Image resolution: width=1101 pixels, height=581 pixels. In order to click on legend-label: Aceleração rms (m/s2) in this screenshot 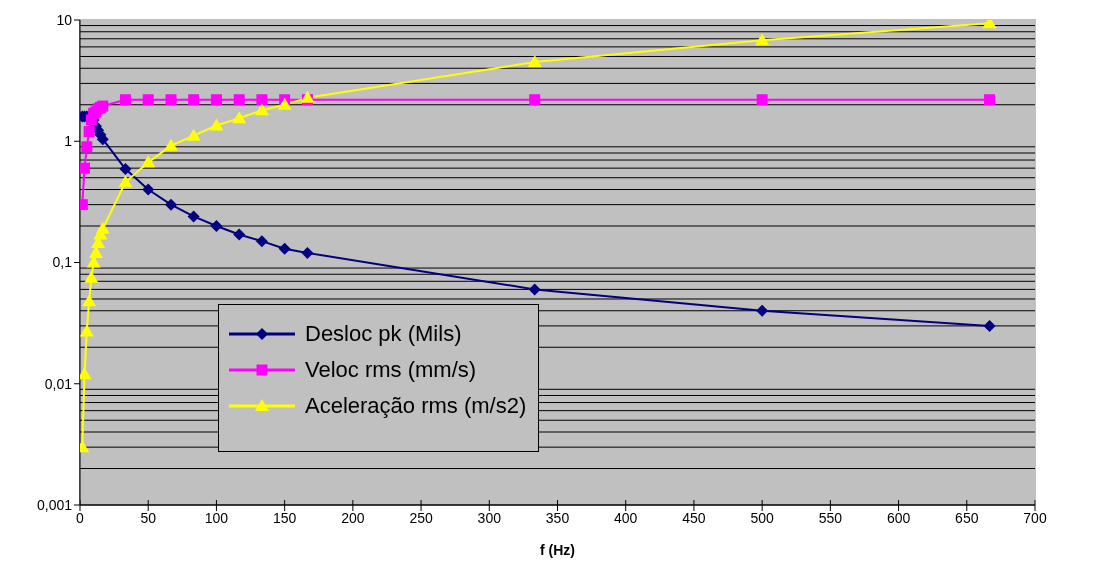, I will do `click(416, 406)`.